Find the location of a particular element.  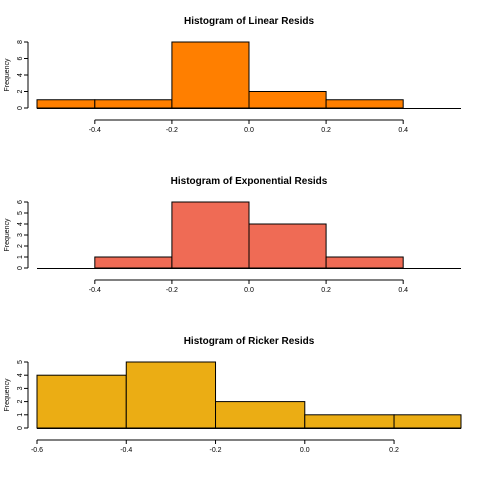

chart-title: Histogram of Ricker Resids is located at coordinates (249, 341).